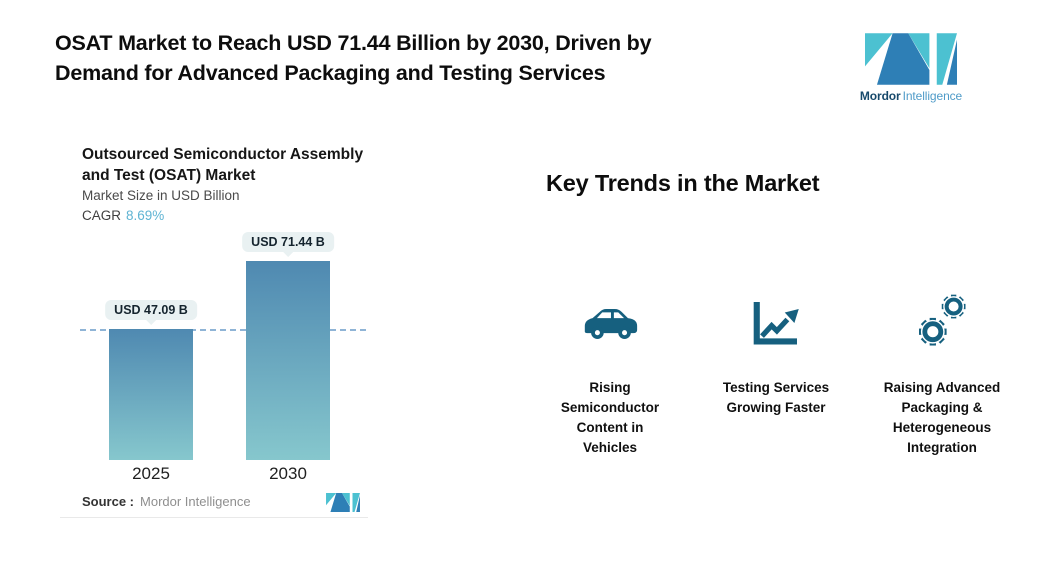 The image size is (1052, 567). I want to click on reference-line, so click(223, 330).